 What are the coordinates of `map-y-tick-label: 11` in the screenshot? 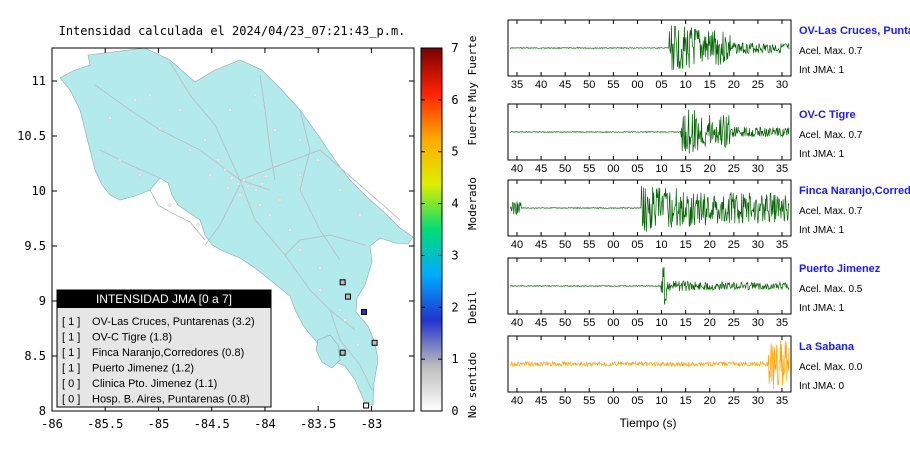 It's located at (39, 81).